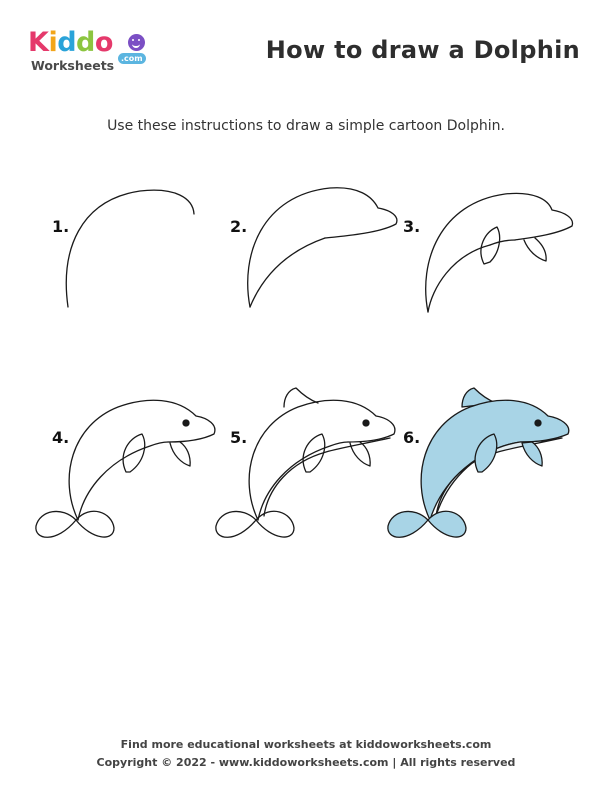 The image size is (612, 792). Describe the element at coordinates (239, 437) in the screenshot. I see `step-number-5: 5.` at that location.